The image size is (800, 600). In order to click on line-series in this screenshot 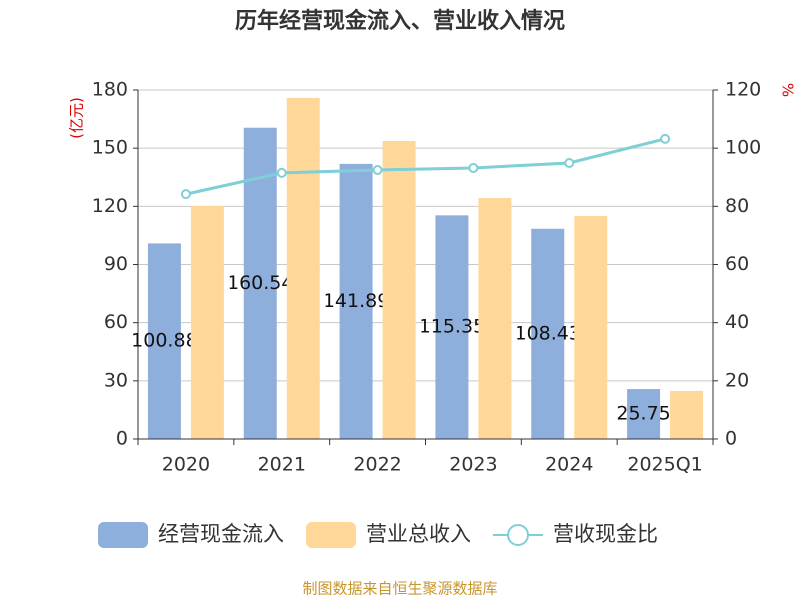, I will do `click(425, 166)`.